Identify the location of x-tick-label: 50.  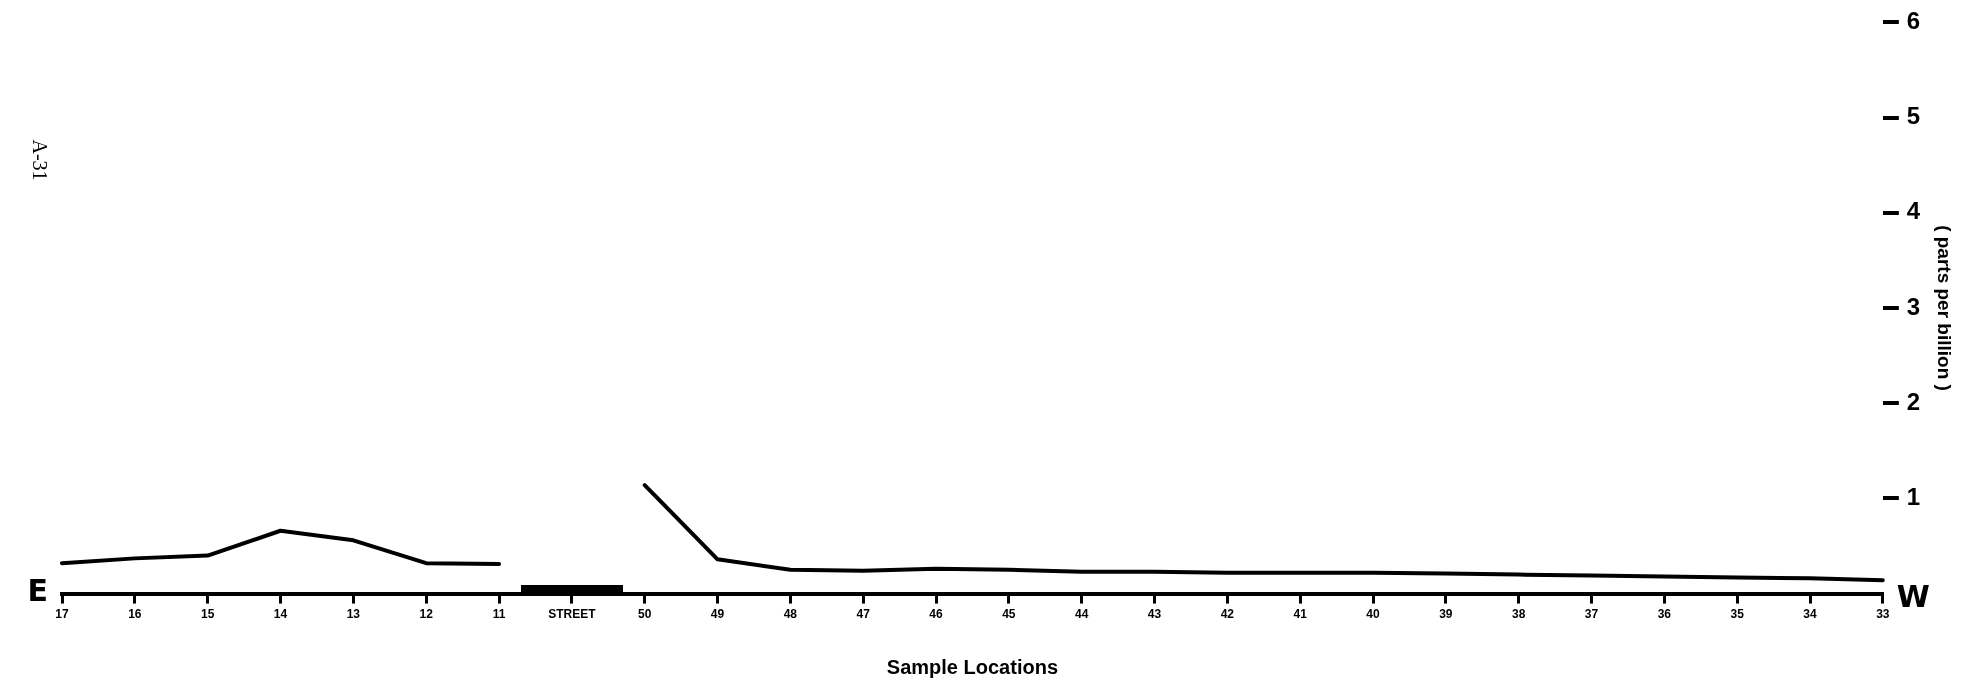
(644, 614).